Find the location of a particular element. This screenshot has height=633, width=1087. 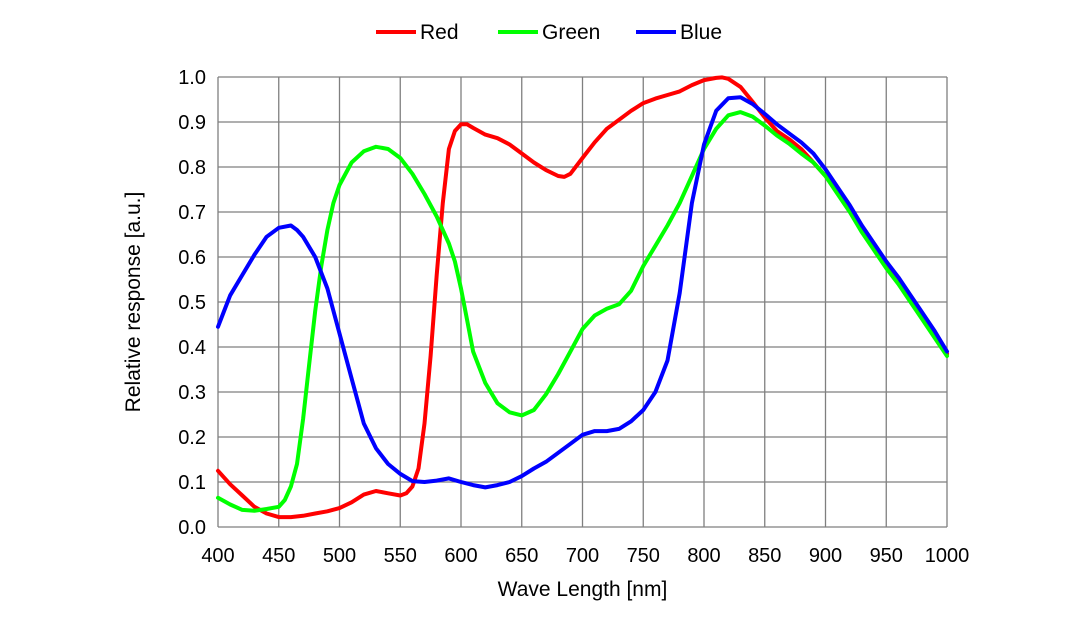

legend-label: Green is located at coordinates (571, 32).